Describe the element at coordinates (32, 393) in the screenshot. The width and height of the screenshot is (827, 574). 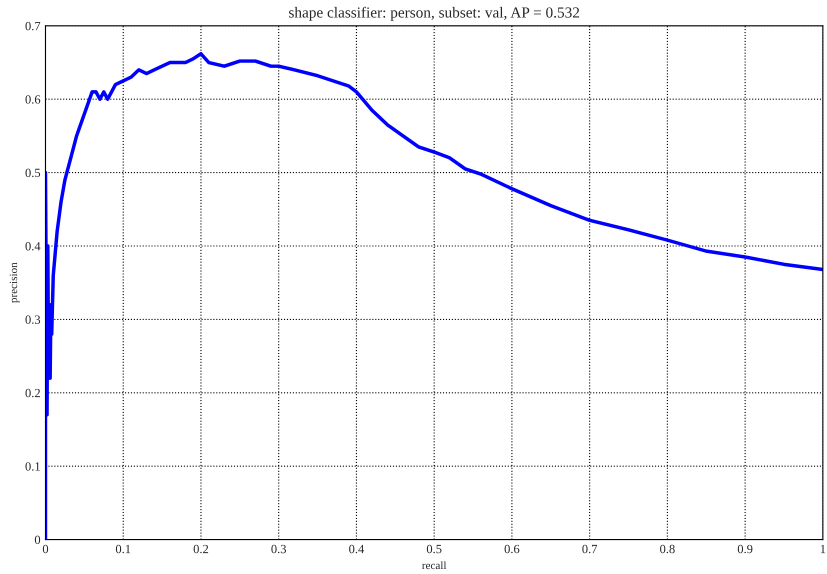
I see `y-tick-label: 0.2` at that location.